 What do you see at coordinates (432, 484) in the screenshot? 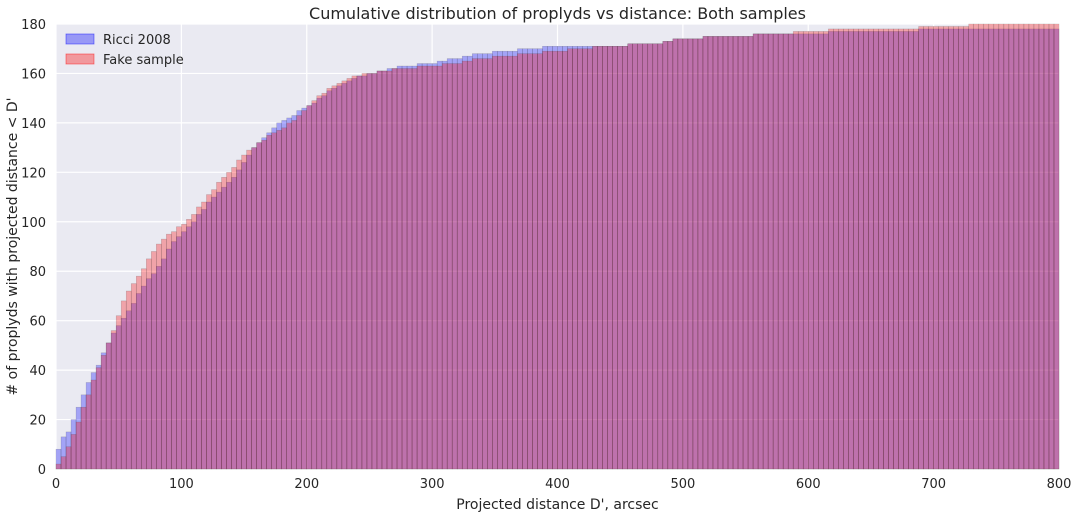
I see `x-tick-label: 300` at bounding box center [432, 484].